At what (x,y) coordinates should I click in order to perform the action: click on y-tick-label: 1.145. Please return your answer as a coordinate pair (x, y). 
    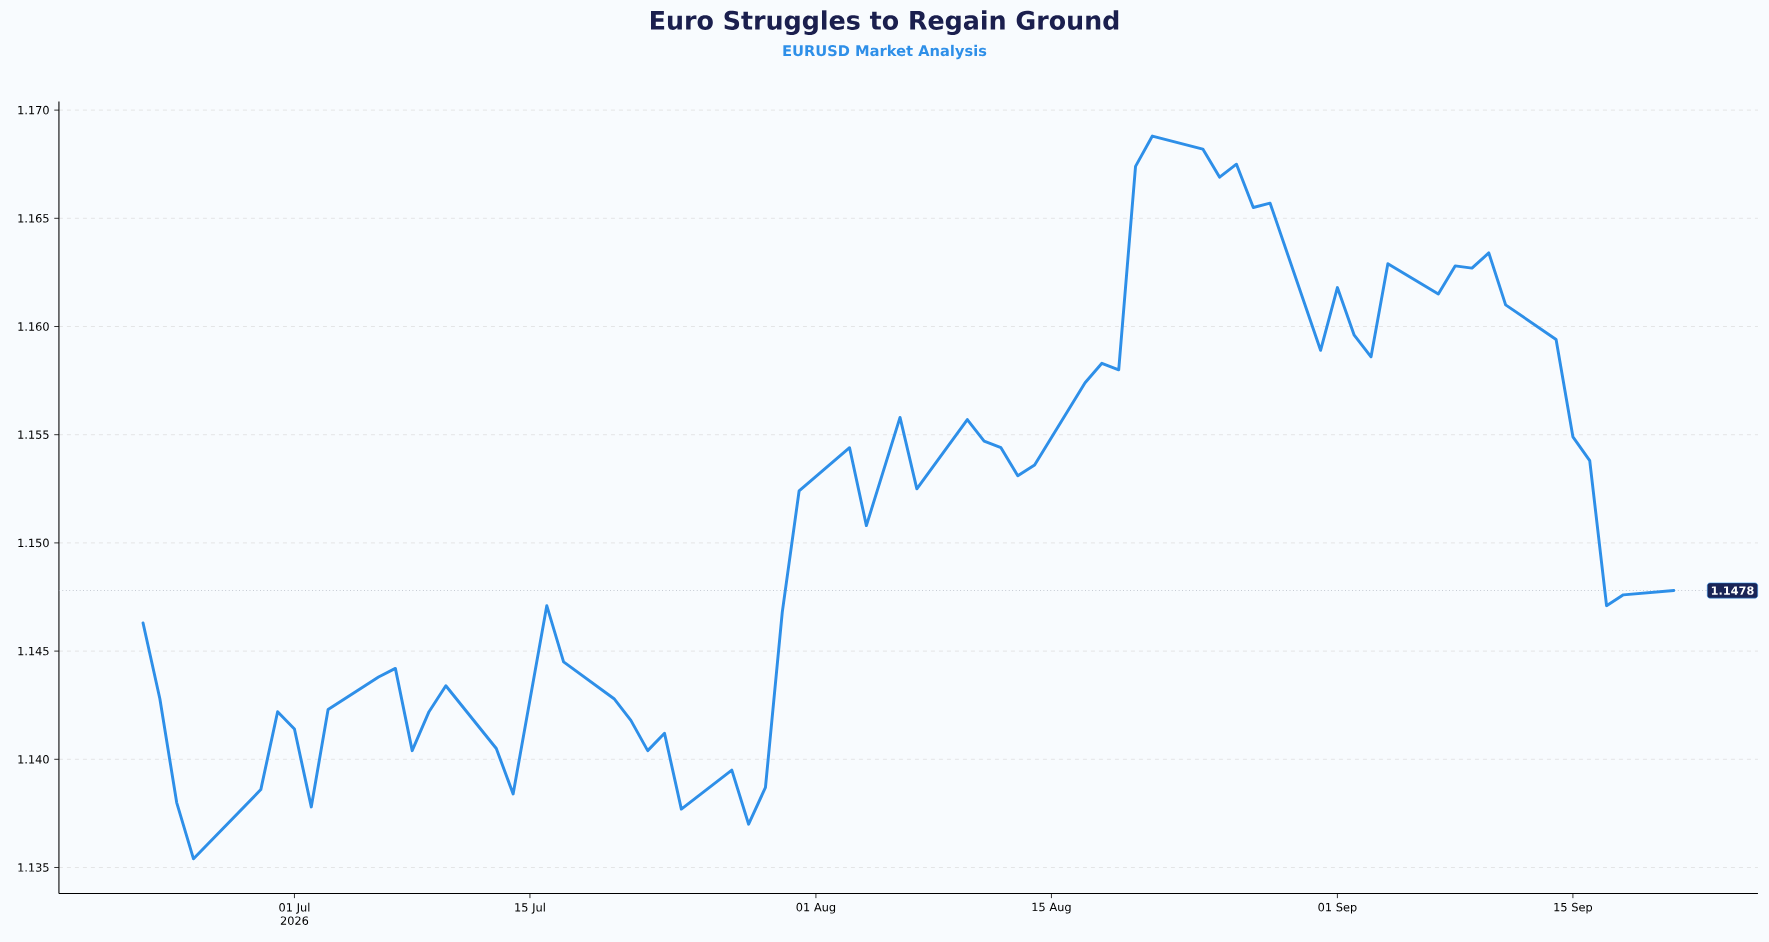
    Looking at the image, I should click on (33, 651).